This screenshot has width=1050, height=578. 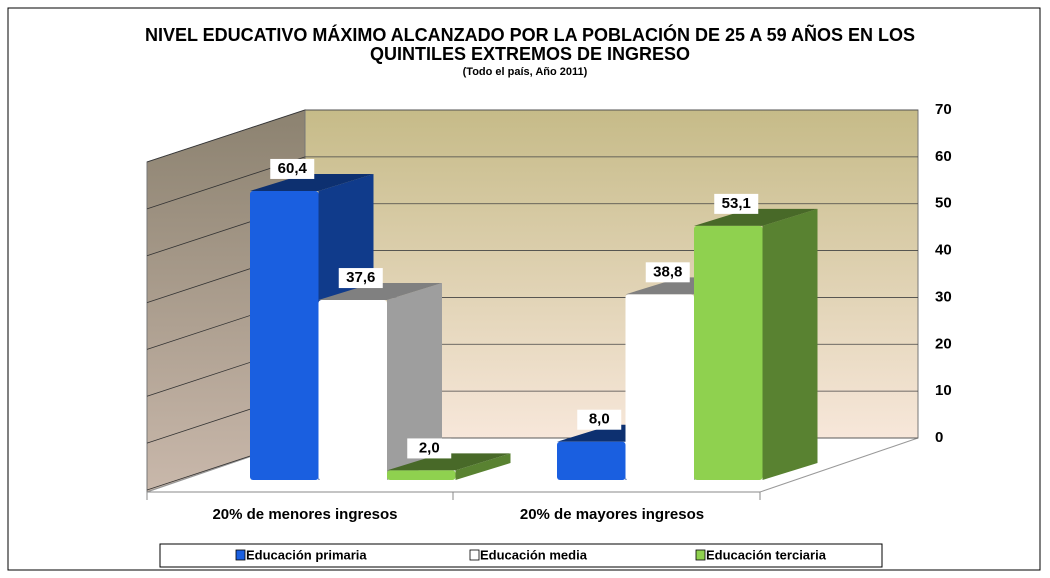 What do you see at coordinates (766, 554) in the screenshot?
I see `legend-label: Educación terciaria` at bounding box center [766, 554].